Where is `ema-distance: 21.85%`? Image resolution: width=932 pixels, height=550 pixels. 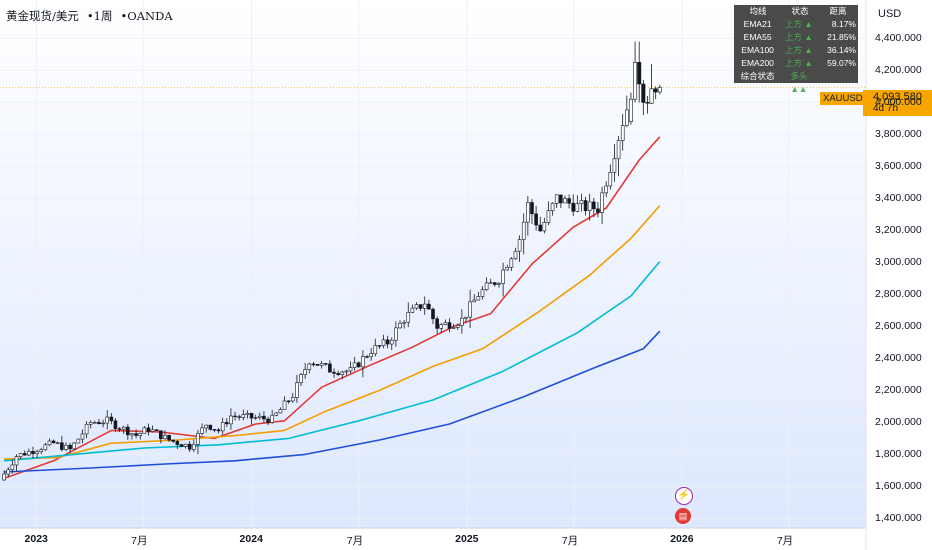 ema-distance: 21.85% is located at coordinates (841, 37).